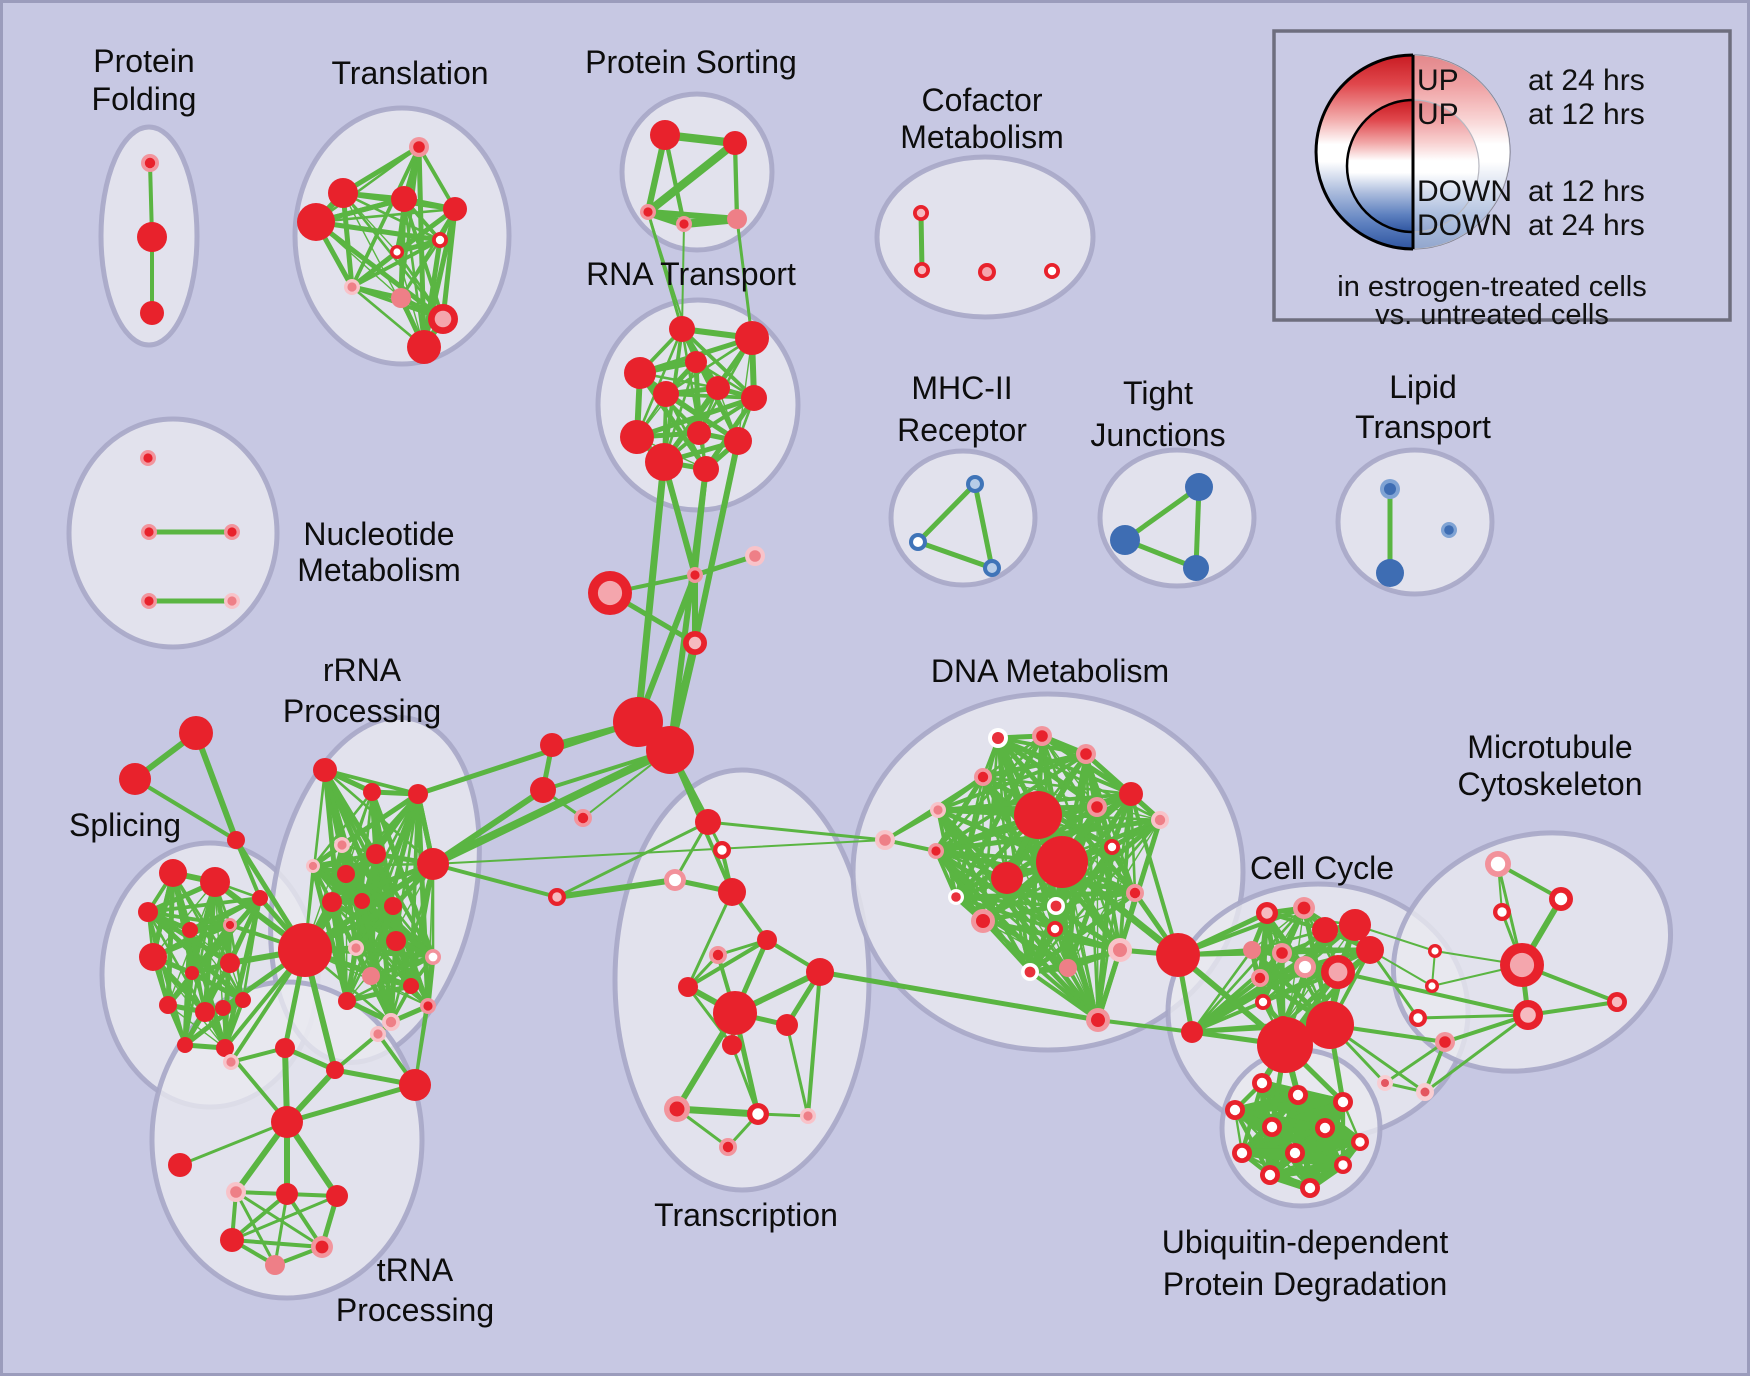 This screenshot has height=1376, width=1750. I want to click on cluster-label-cf: Cofactor, so click(982, 100).